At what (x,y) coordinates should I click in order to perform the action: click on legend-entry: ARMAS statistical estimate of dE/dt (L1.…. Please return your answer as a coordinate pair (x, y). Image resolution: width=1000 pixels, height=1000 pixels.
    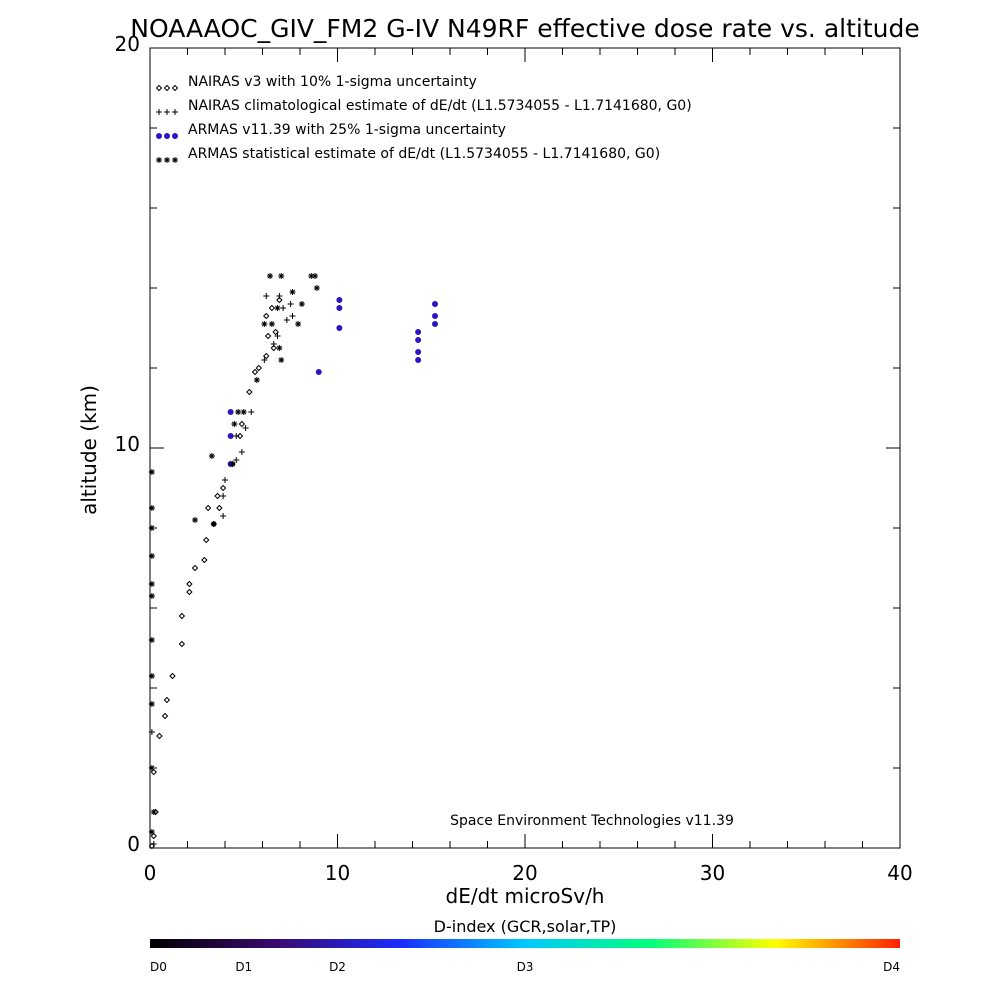
    Looking at the image, I should click on (424, 154).